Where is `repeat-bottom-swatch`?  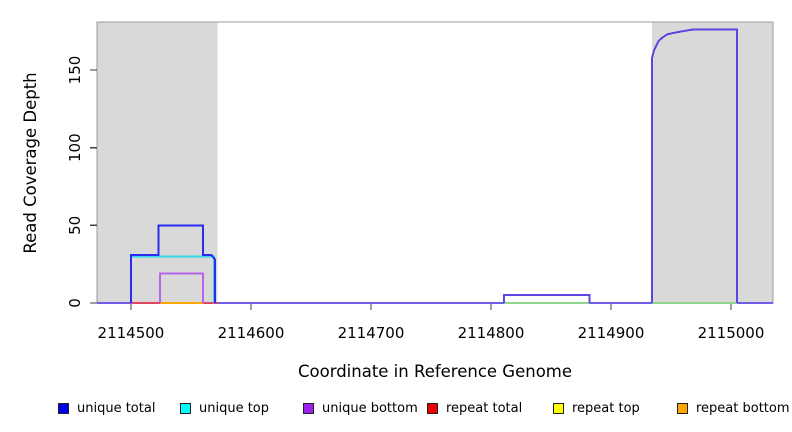
repeat-bottom-swatch is located at coordinates (682, 408).